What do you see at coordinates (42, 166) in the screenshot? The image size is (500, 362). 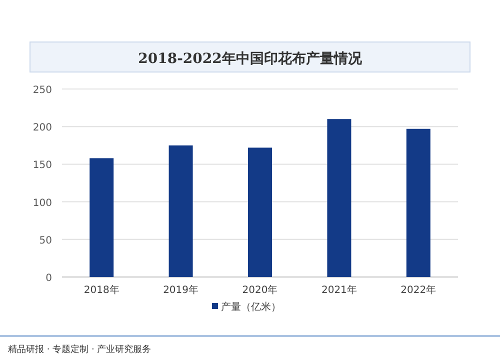 I see `y-tick-label: 150` at bounding box center [42, 166].